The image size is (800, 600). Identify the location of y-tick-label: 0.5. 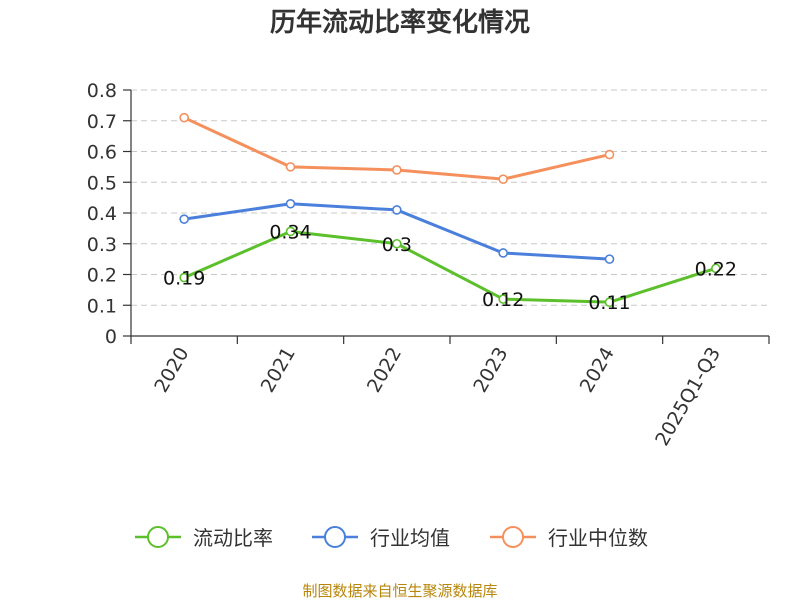
(102, 183).